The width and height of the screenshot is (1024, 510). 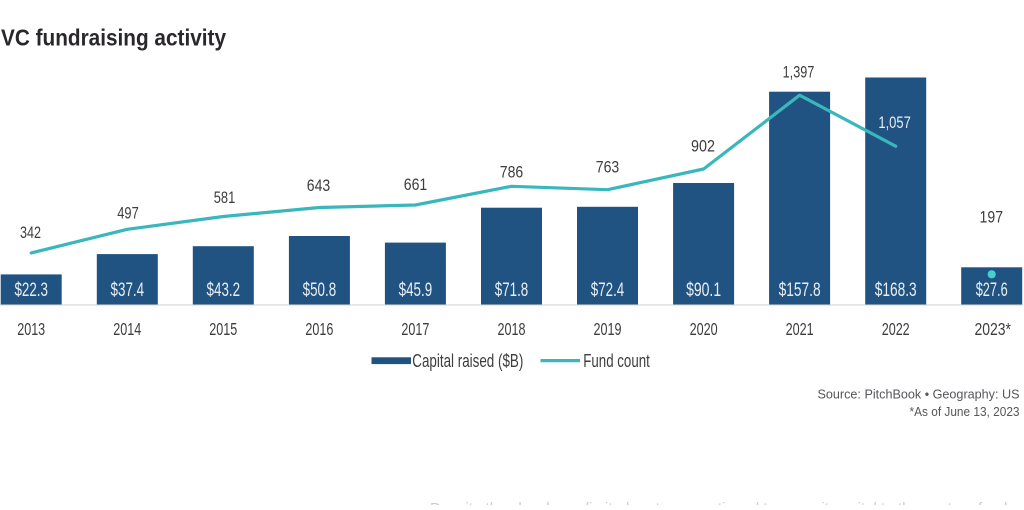 I want to click on svg-text: 786, so click(x=512, y=172).